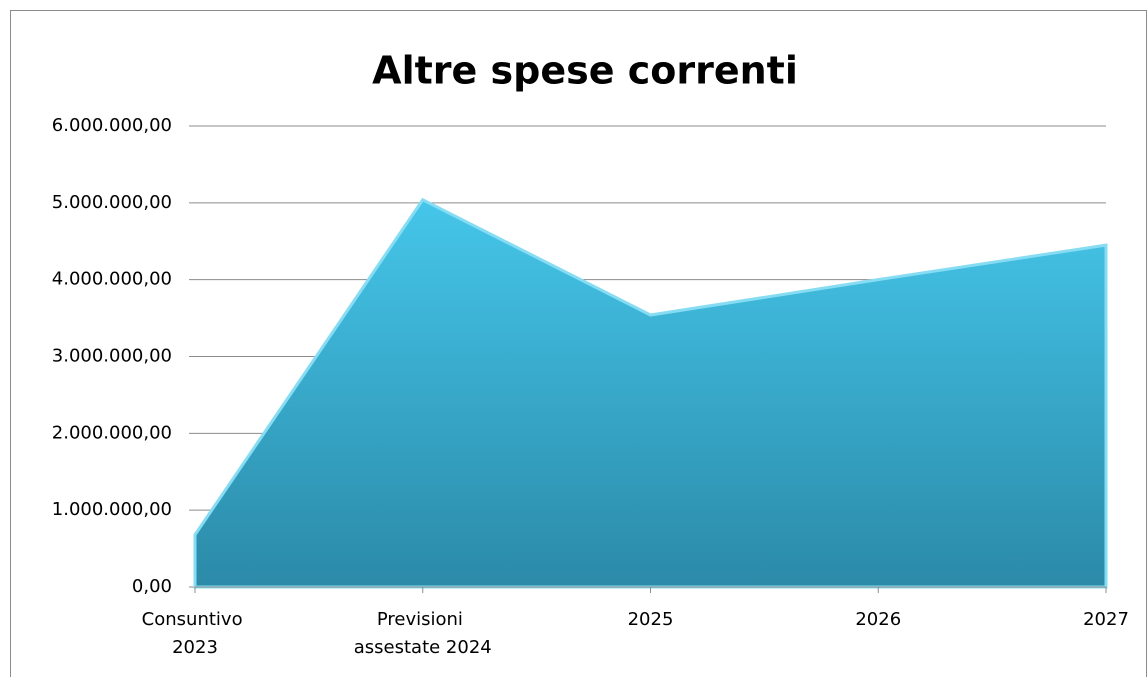  Describe the element at coordinates (423, 633) in the screenshot. I see `x-tick-label: Previsioni assestate 2024` at that location.